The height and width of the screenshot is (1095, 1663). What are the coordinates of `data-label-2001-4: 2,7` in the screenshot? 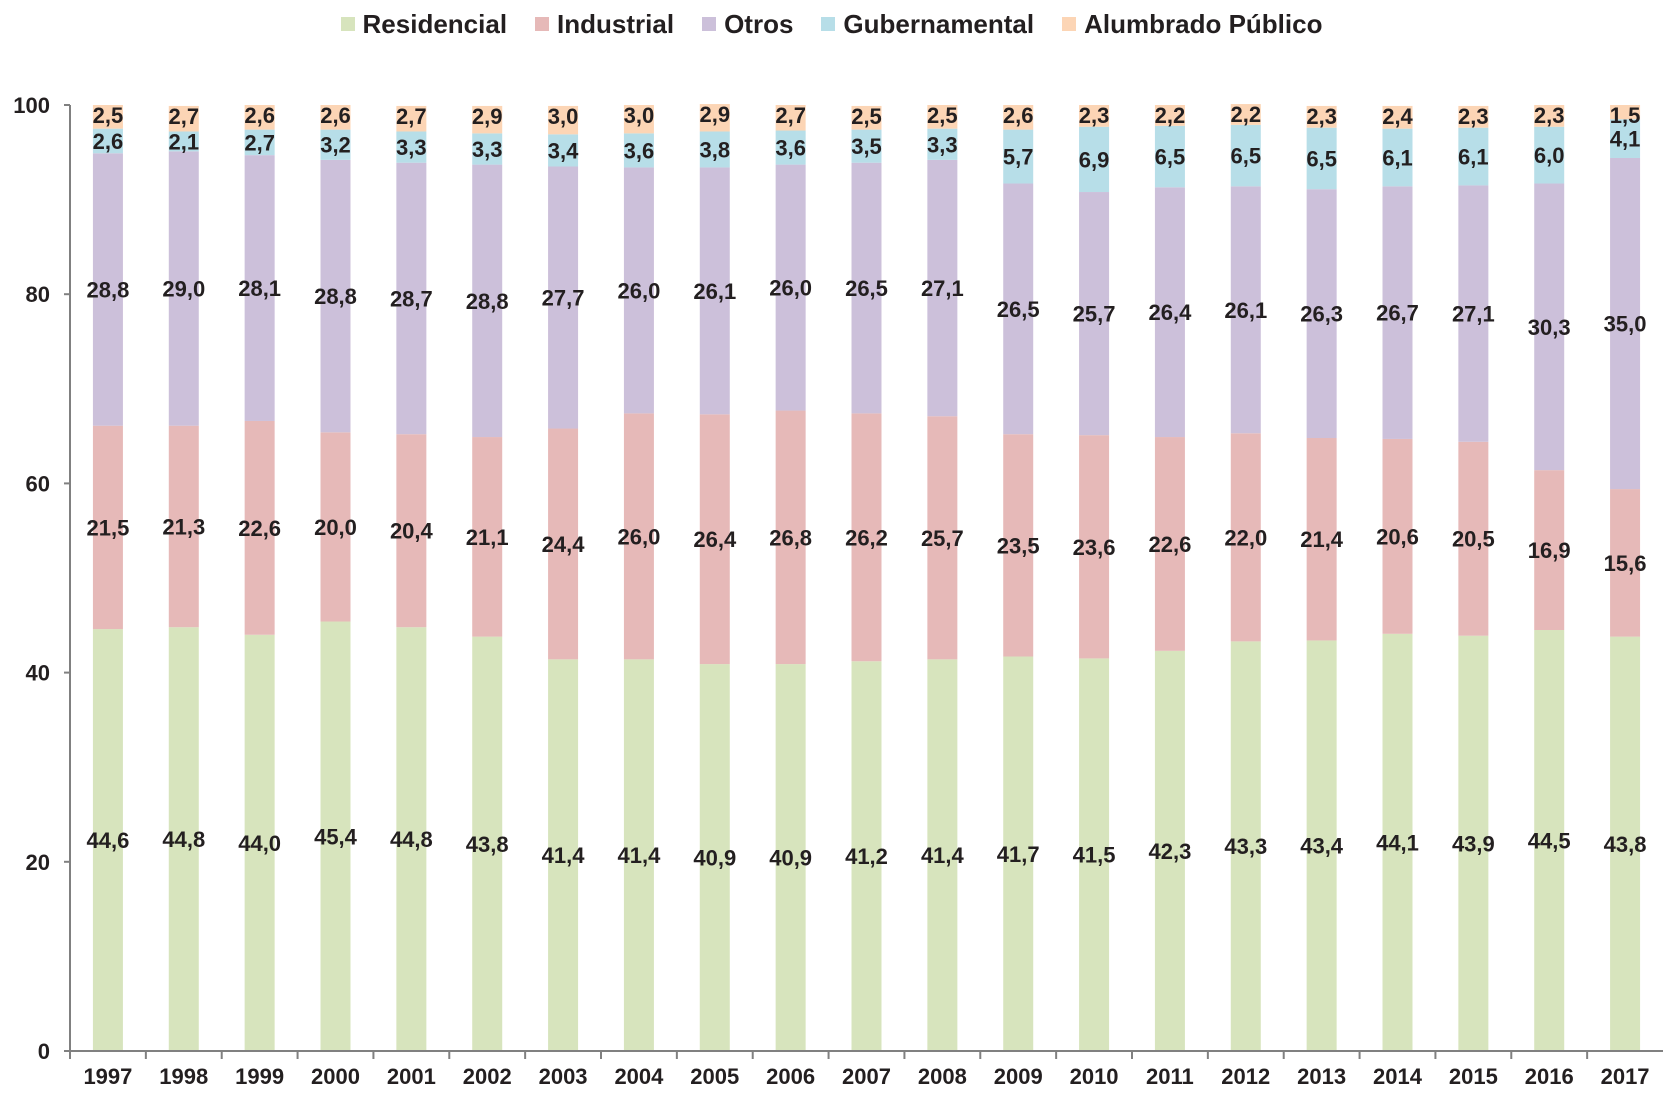 It's located at (411, 116).